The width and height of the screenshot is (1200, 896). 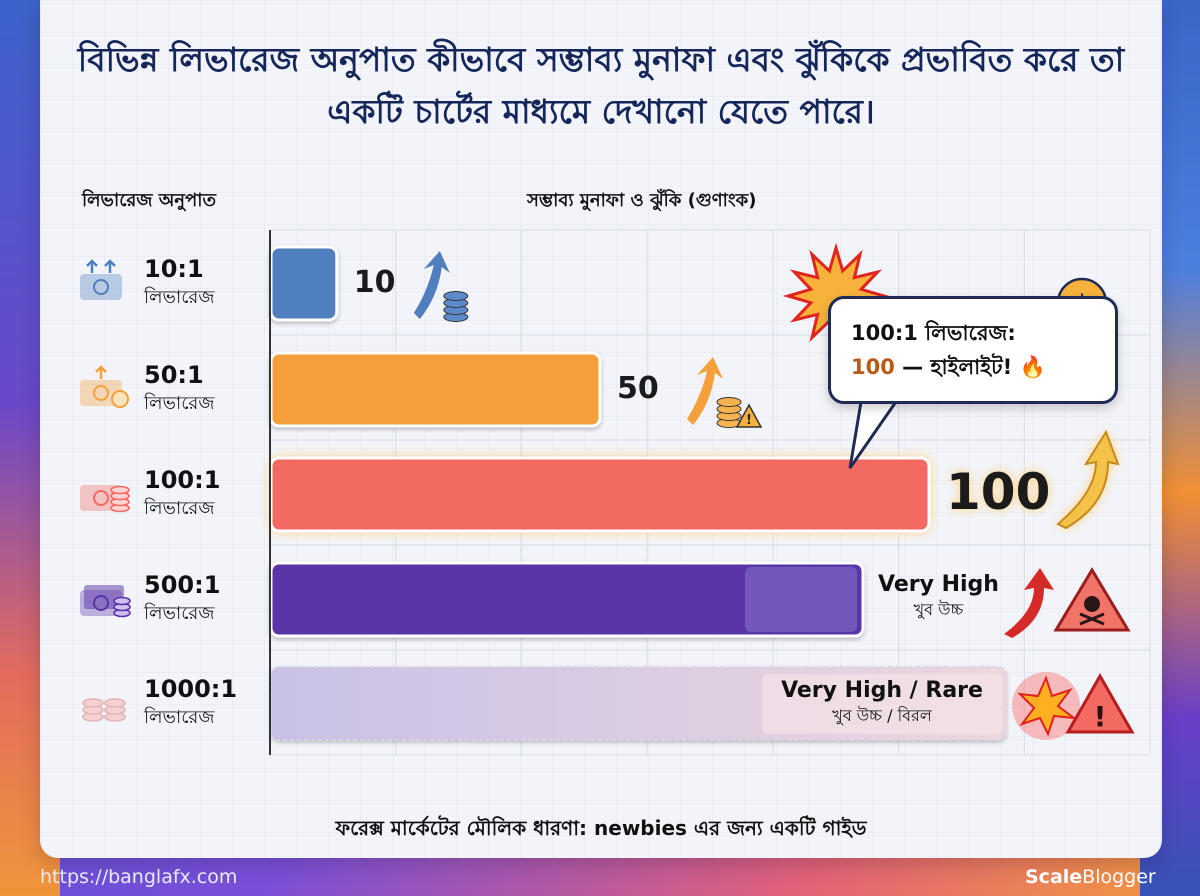 What do you see at coordinates (105, 601) in the screenshot?
I see `cash-stack-icon` at bounding box center [105, 601].